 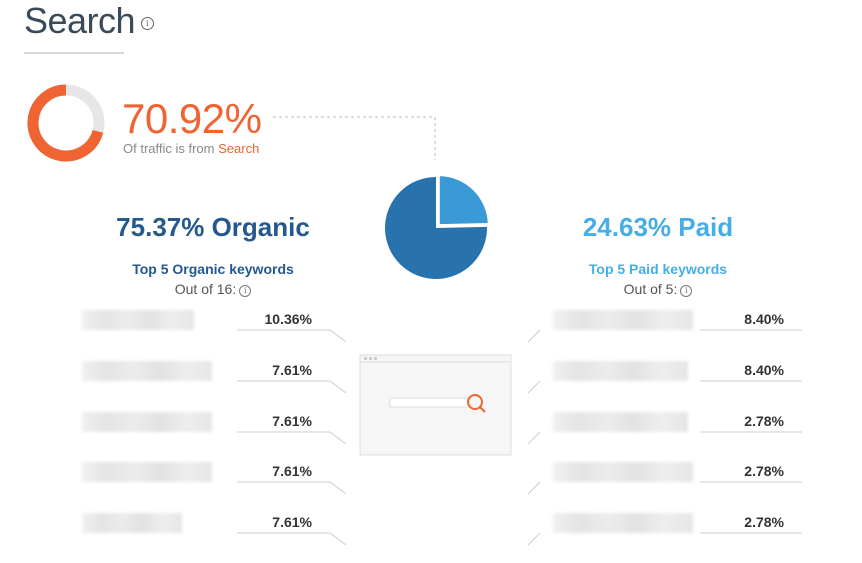 What do you see at coordinates (650, 289) in the screenshot?
I see `paid-out-of-text: Out of 5:` at bounding box center [650, 289].